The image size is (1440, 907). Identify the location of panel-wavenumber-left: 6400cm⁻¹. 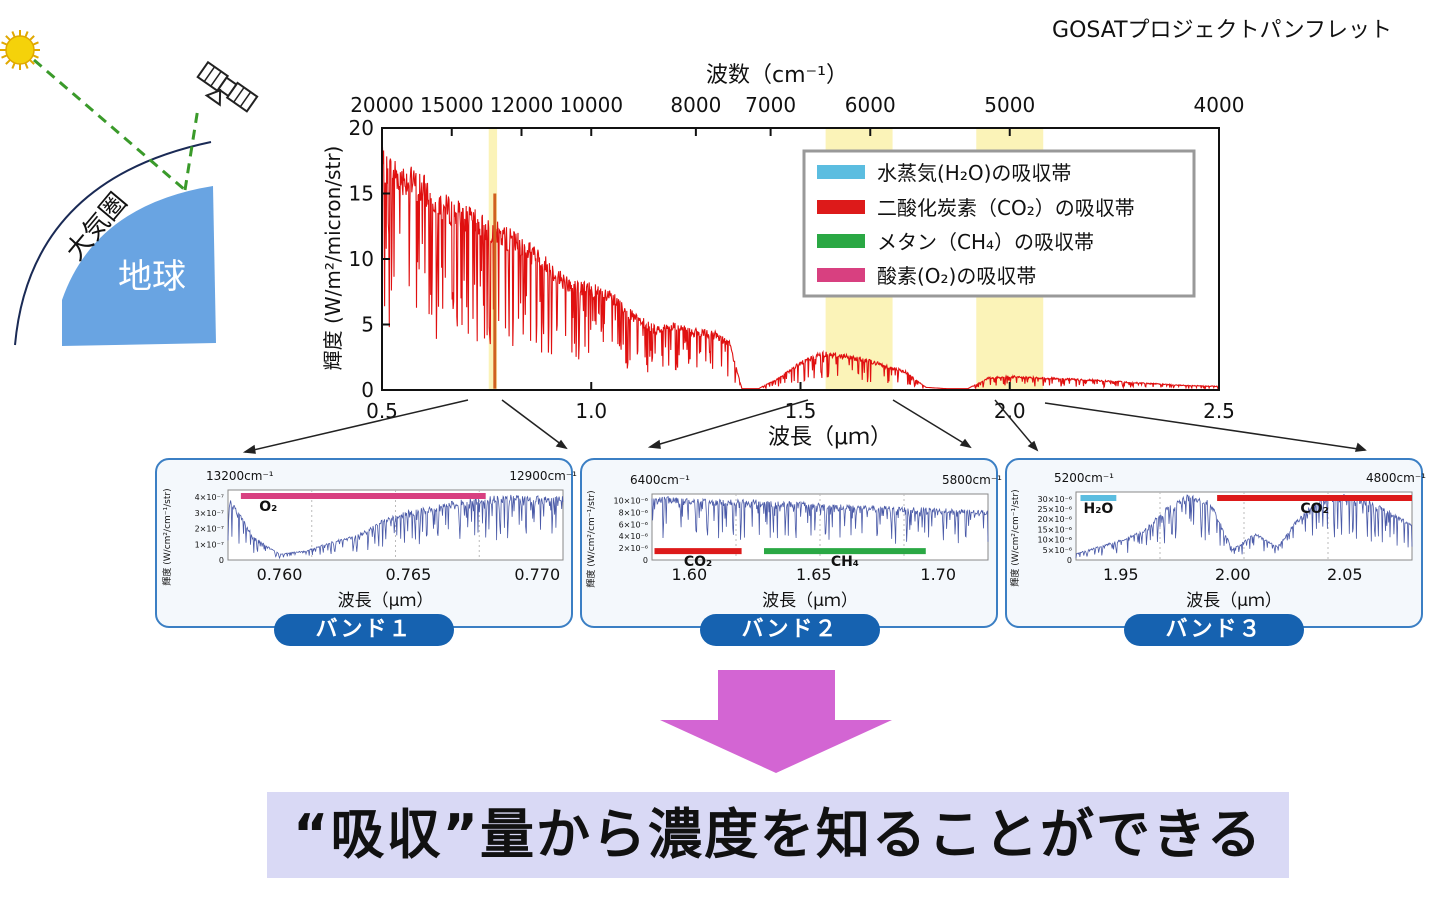
(660, 480).